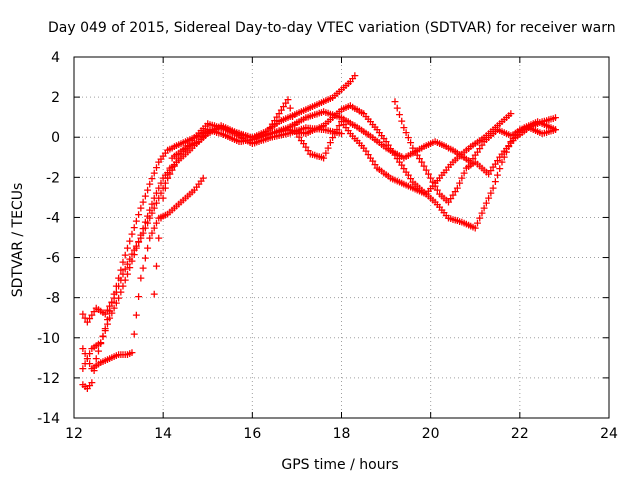 This screenshot has width=640, height=480. I want to click on x-tick-label: 20, so click(431, 434).